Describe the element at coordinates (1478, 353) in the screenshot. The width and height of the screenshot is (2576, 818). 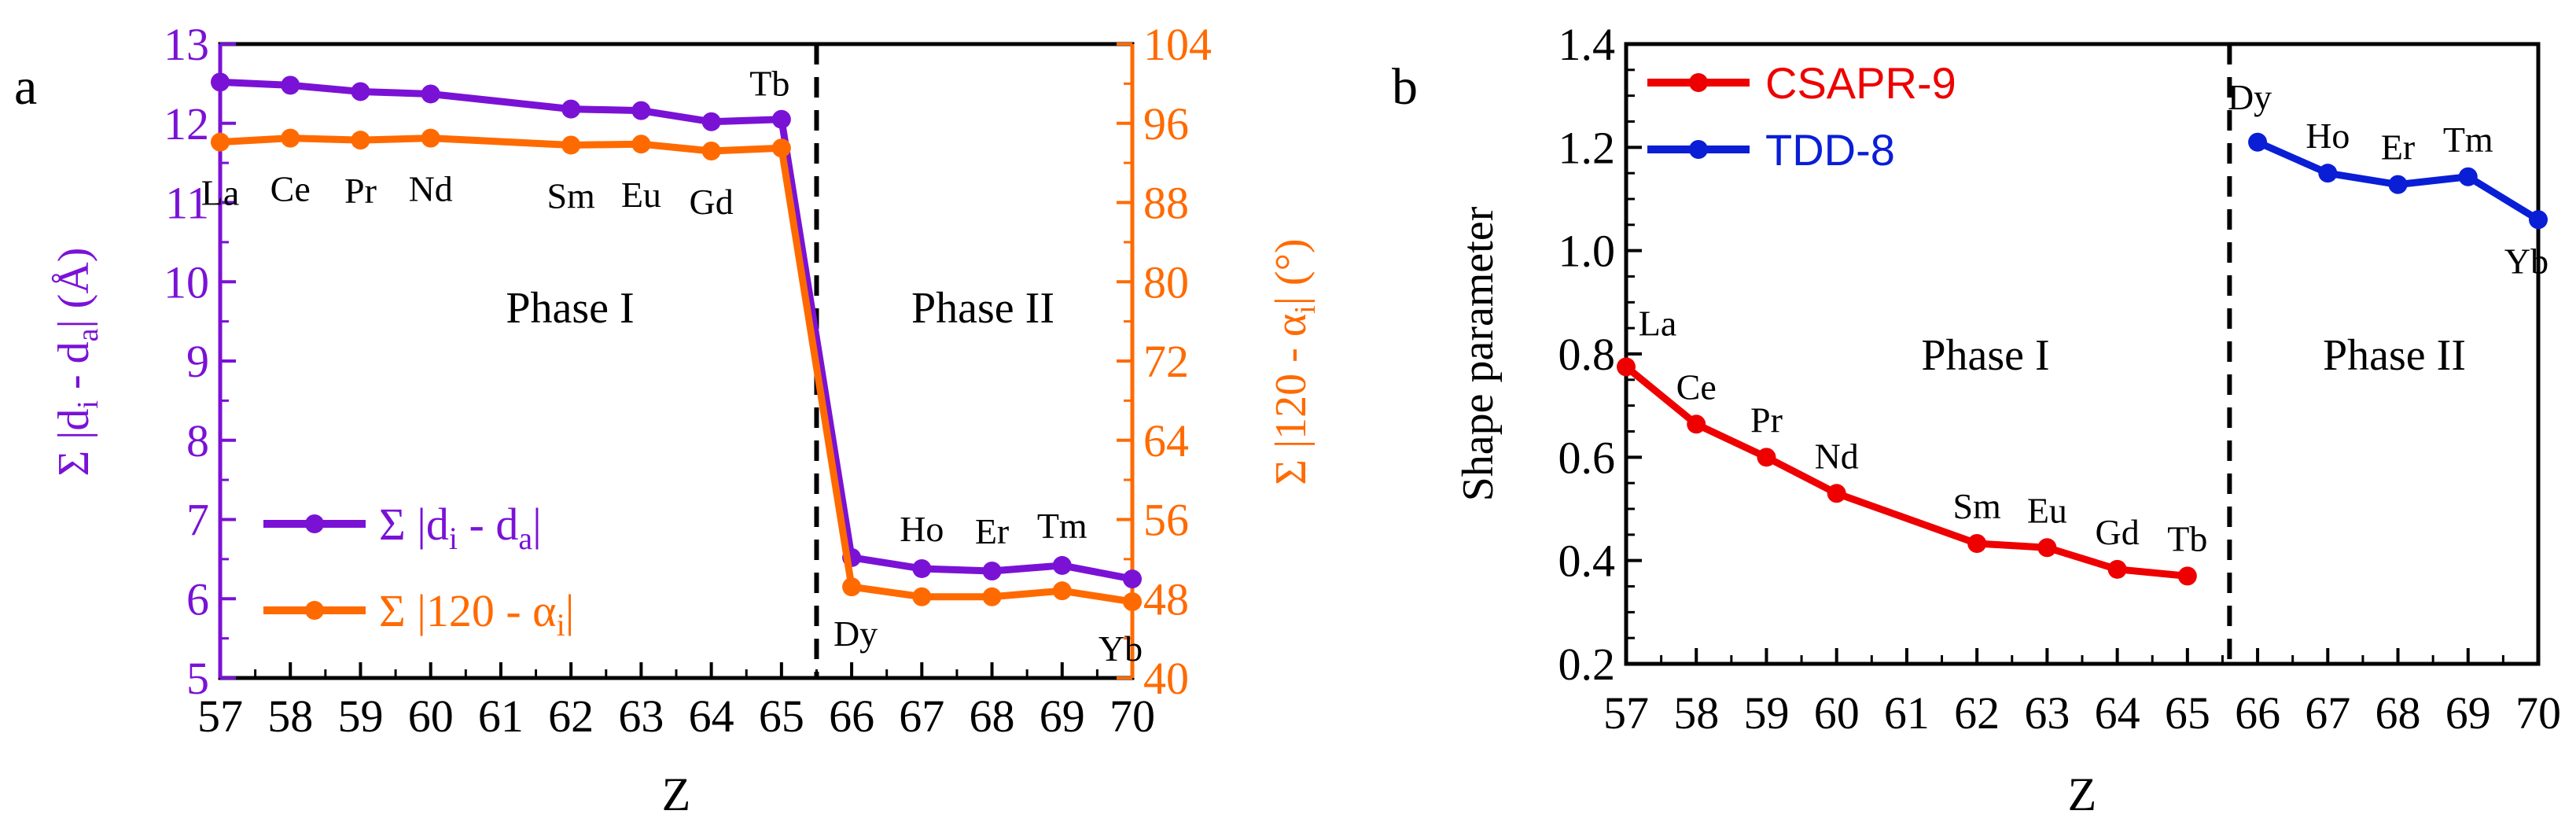
I see `panel-b-y-label: Shape parameter` at that location.